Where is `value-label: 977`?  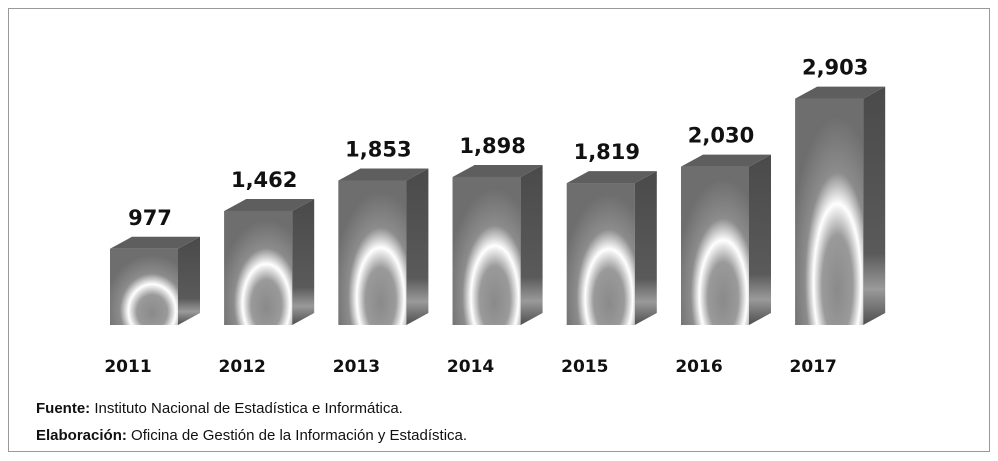 value-label: 977 is located at coordinates (150, 218).